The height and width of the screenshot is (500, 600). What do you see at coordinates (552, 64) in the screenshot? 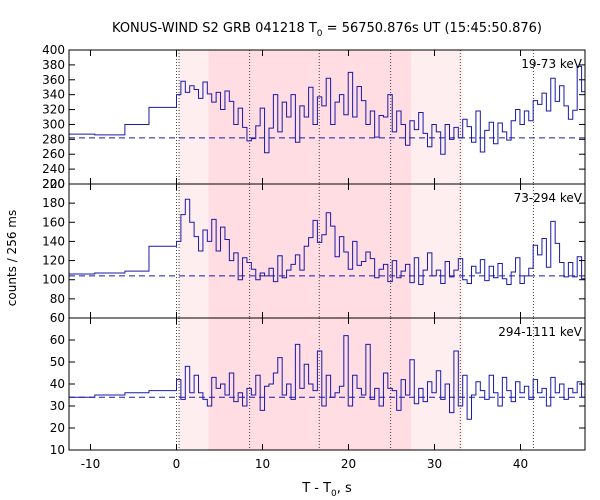
I see `panel-label: 19-73 keV` at bounding box center [552, 64].